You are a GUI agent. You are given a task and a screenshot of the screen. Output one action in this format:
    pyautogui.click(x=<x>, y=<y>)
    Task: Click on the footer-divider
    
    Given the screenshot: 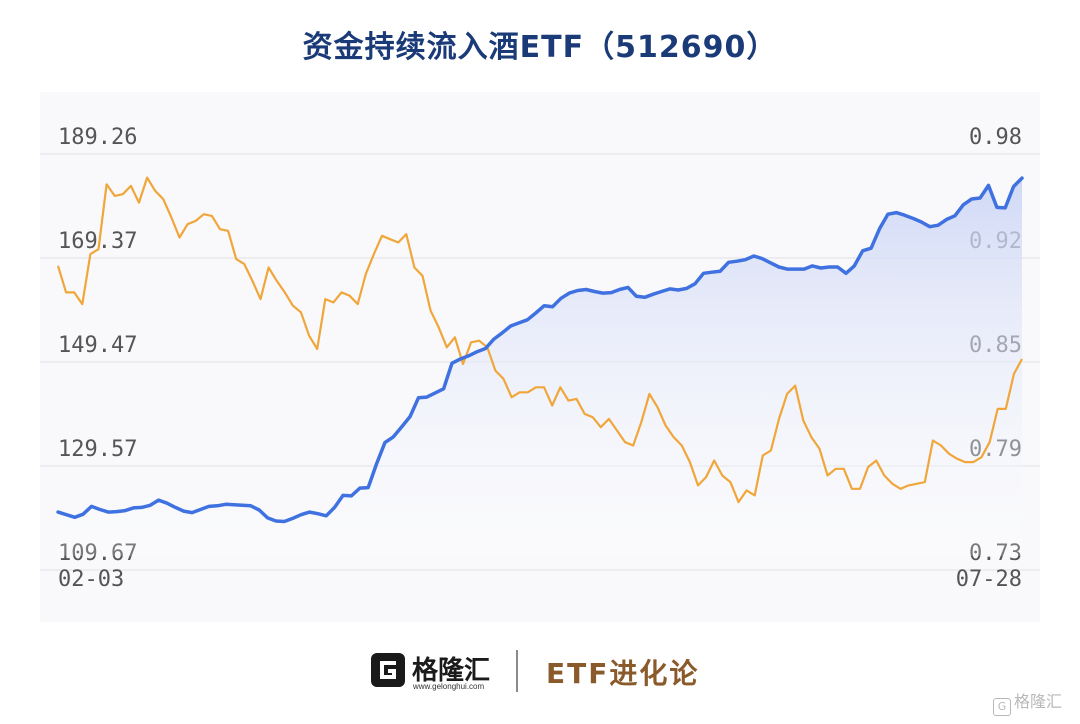 What is the action you would take?
    pyautogui.click(x=517, y=671)
    